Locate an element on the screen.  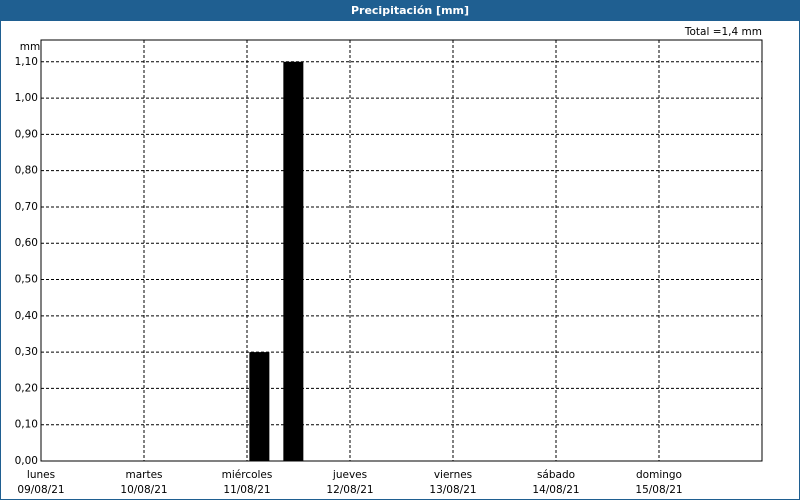
y-tick-label: 0,80 is located at coordinates (26, 171).